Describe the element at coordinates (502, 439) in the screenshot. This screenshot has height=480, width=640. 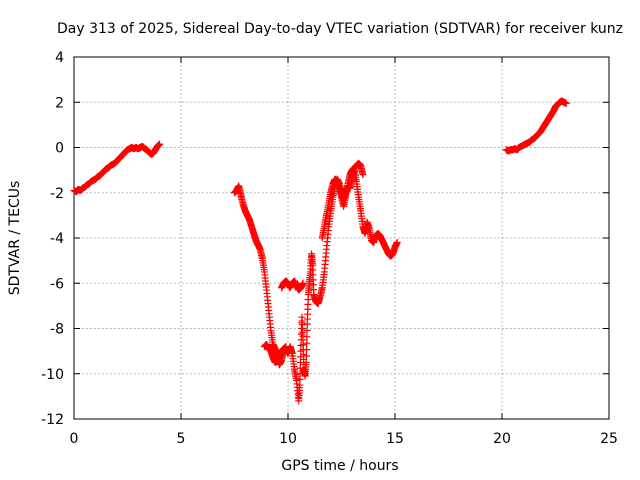
I see `x-tick-label: 20` at that location.